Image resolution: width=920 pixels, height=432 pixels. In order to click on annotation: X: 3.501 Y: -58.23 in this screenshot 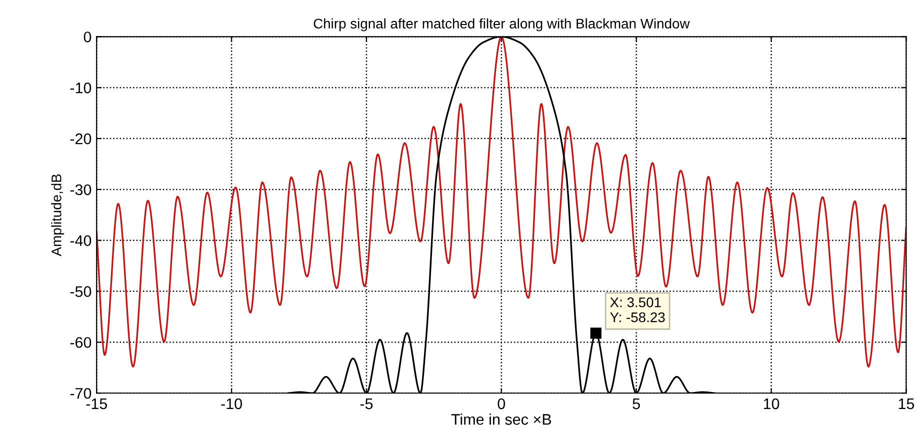, I will do `click(637, 309)`.